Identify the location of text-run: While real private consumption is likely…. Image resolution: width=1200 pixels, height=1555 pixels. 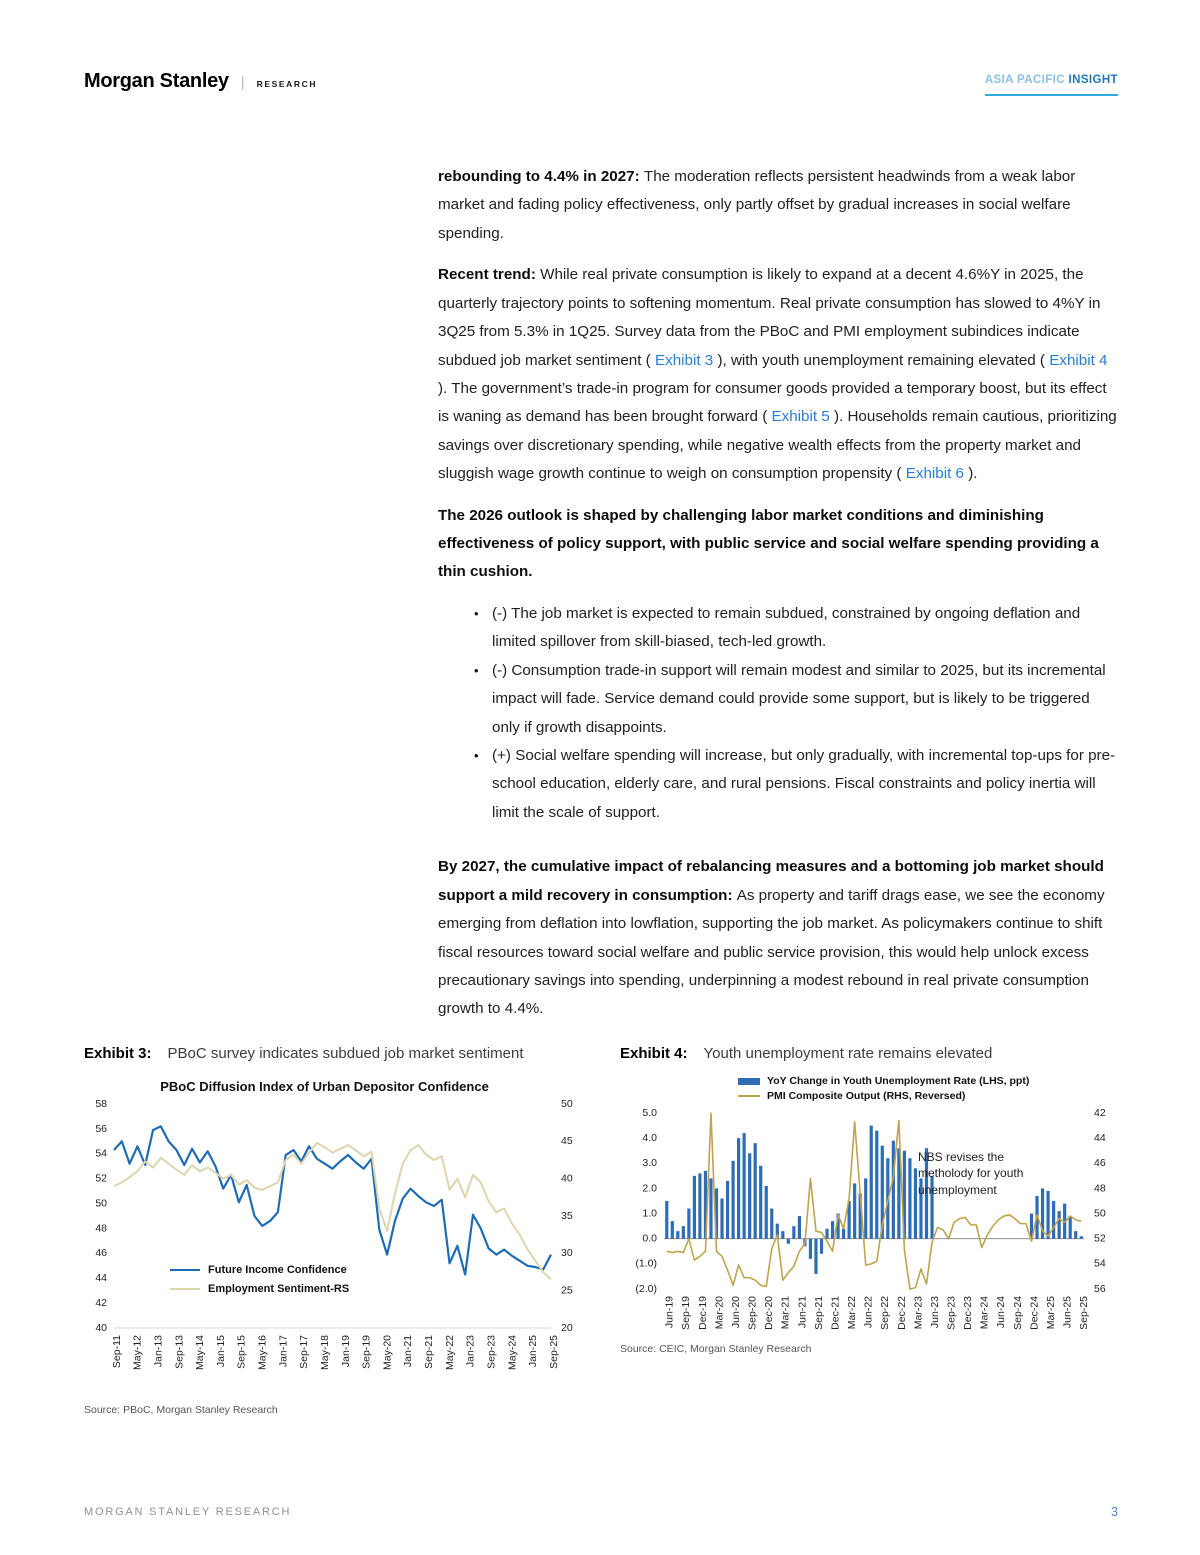
(769, 317).